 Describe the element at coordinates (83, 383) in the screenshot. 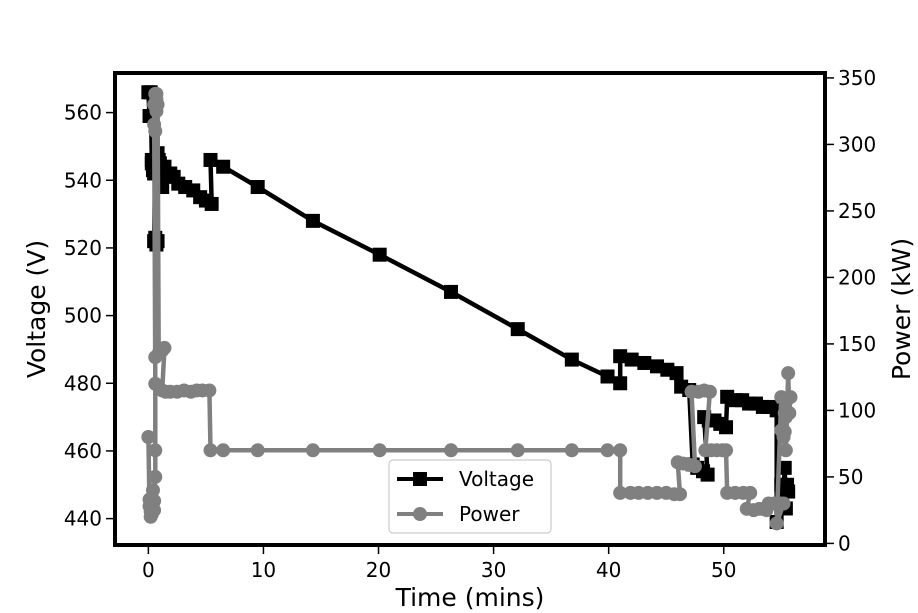

I see `y-left-tick-label: 480` at that location.